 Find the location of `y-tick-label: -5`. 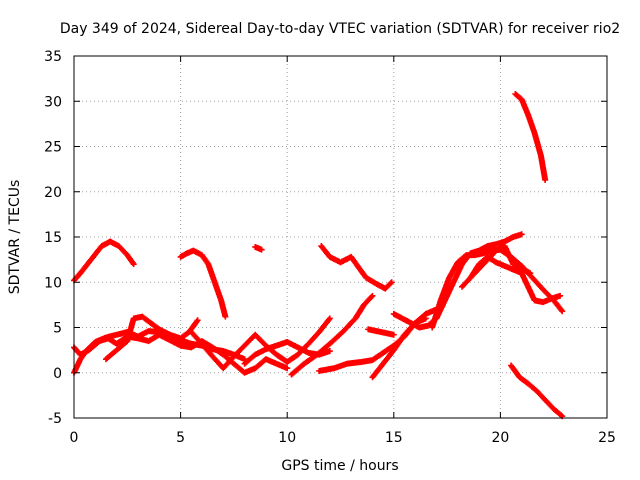

y-tick-label: -5 is located at coordinates (55, 419).